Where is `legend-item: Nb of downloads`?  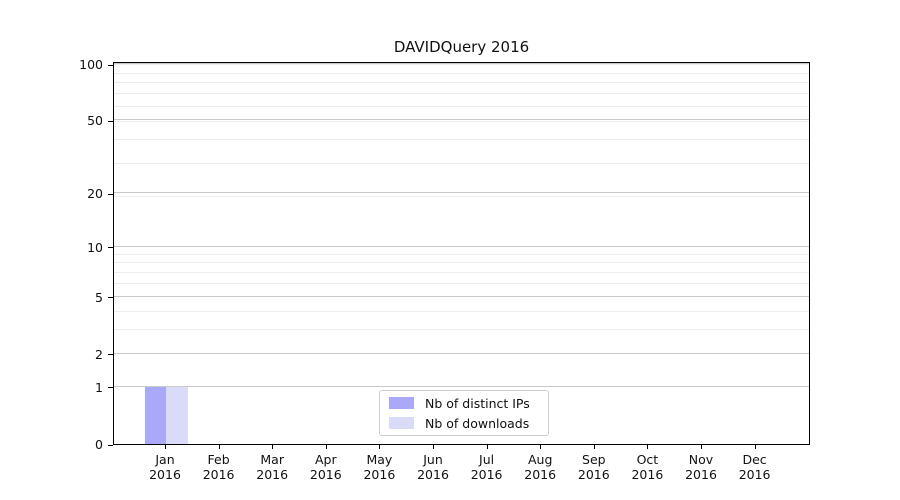 legend-item: Nb of downloads is located at coordinates (464, 423).